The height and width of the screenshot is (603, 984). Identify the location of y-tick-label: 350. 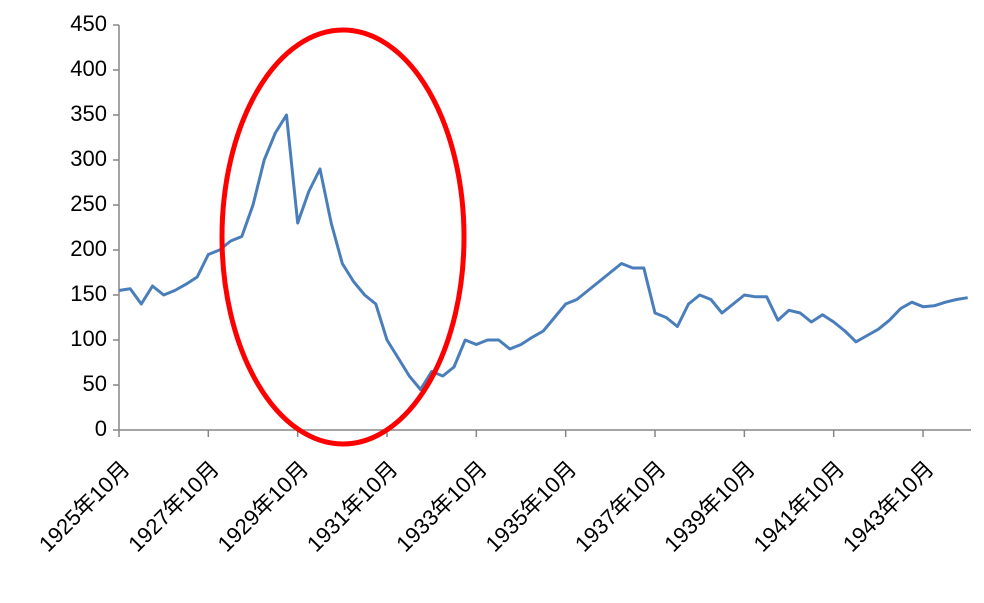
(88, 113).